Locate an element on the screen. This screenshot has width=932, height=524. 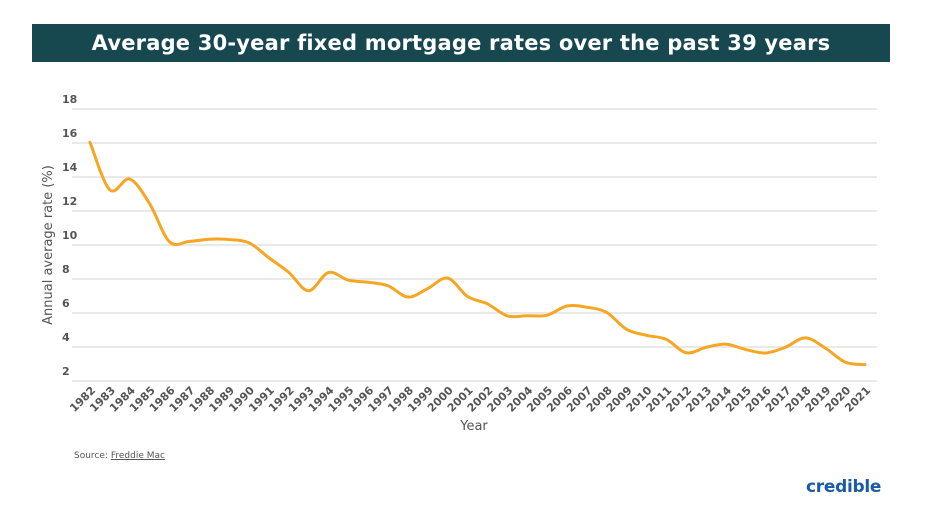
y-tick-label: 10 is located at coordinates (70, 235).